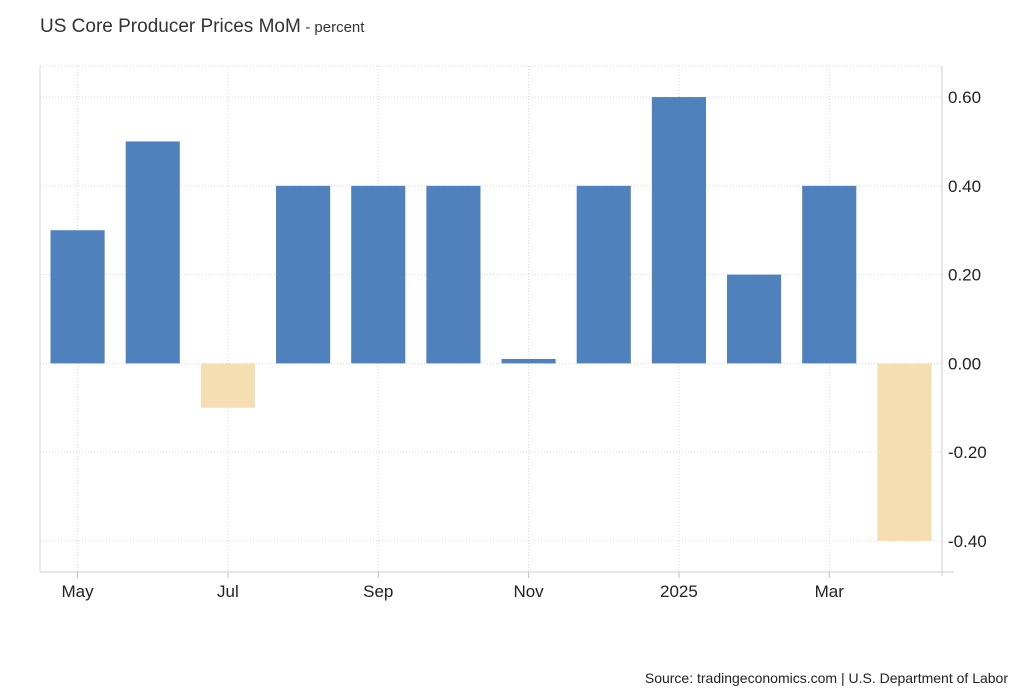  Describe the element at coordinates (964, 275) in the screenshot. I see `y-tick-label: 0.20` at that location.